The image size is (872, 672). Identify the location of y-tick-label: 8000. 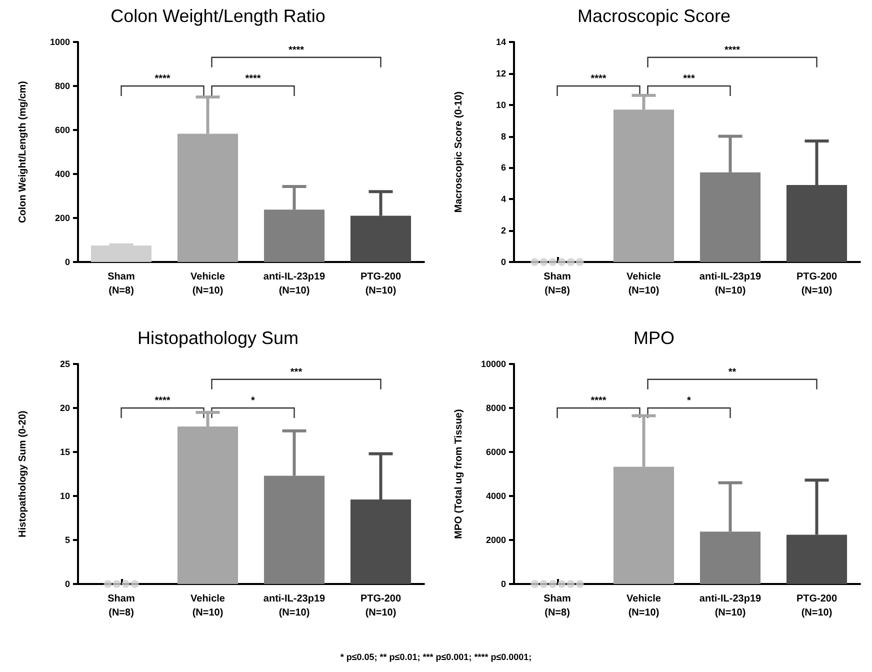
(496, 408).